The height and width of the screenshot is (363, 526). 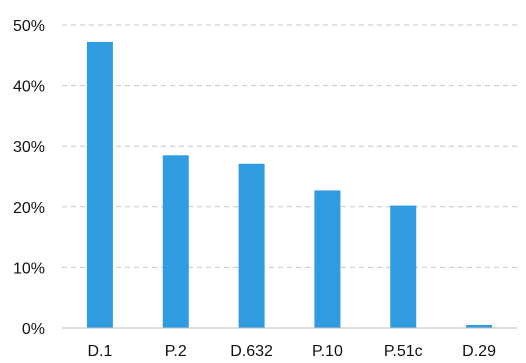 I want to click on x-tick-label: D.29, so click(x=479, y=351).